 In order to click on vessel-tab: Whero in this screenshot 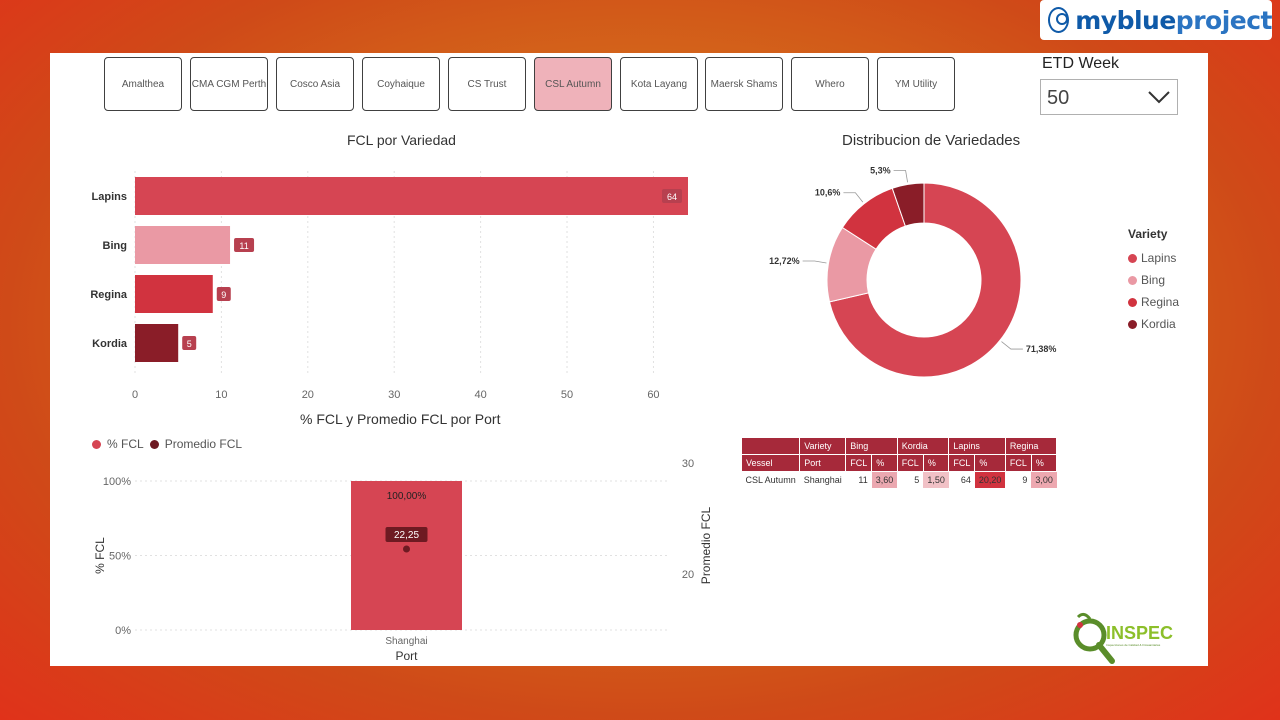, I will do `click(830, 84)`.